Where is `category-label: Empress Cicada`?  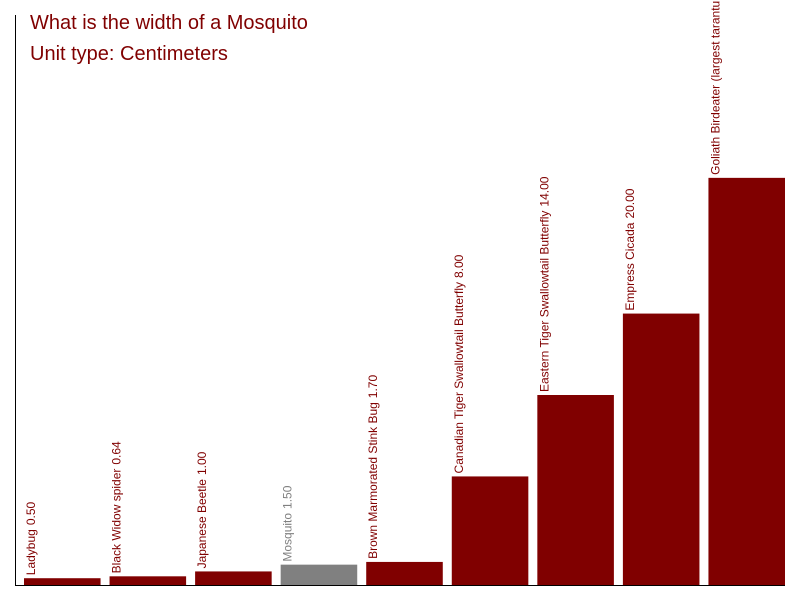 category-label: Empress Cicada is located at coordinates (630, 266).